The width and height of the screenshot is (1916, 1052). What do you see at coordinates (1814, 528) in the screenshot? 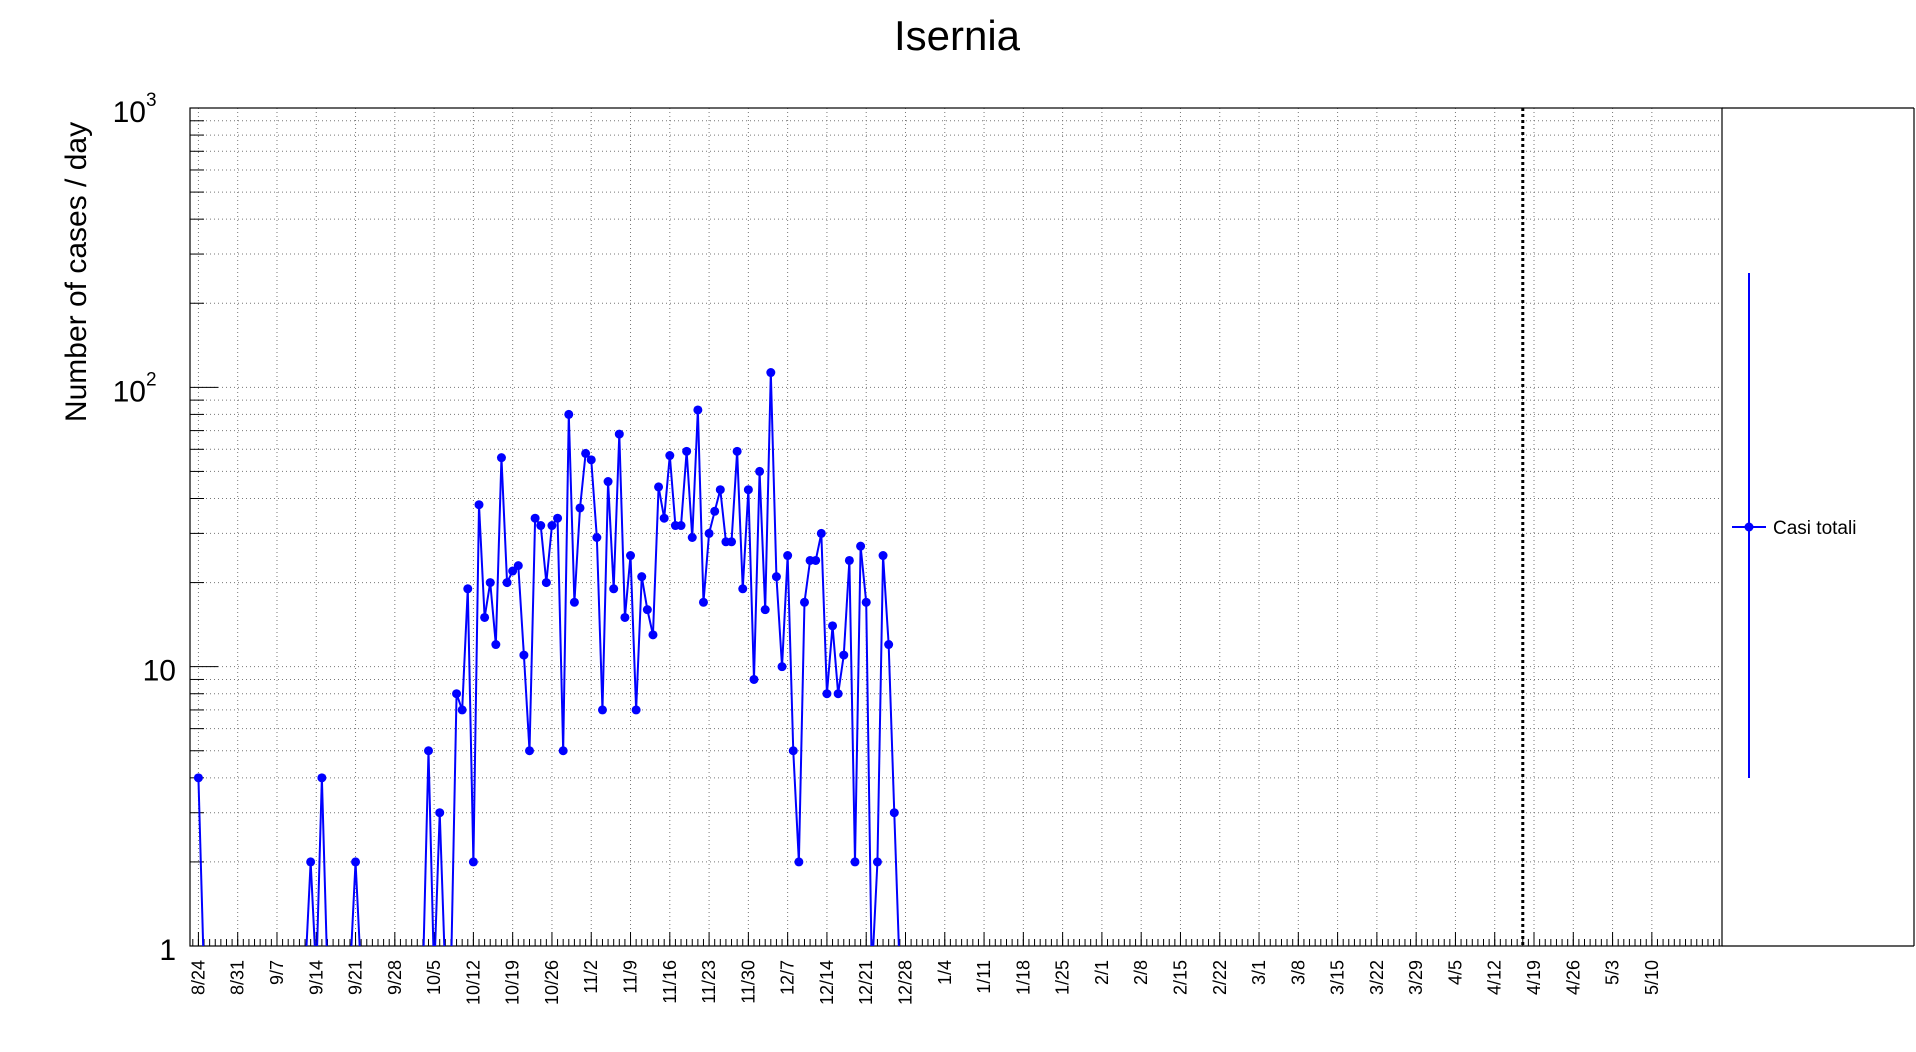
I see `legend-label: Casi totali` at bounding box center [1814, 528].